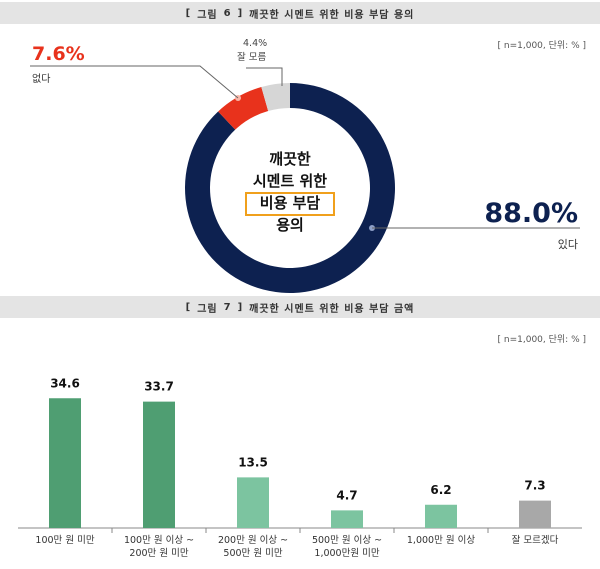  Describe the element at coordinates (535, 540) in the screenshot. I see `bar-category-label-5-0: 잘 모르겠다` at that location.